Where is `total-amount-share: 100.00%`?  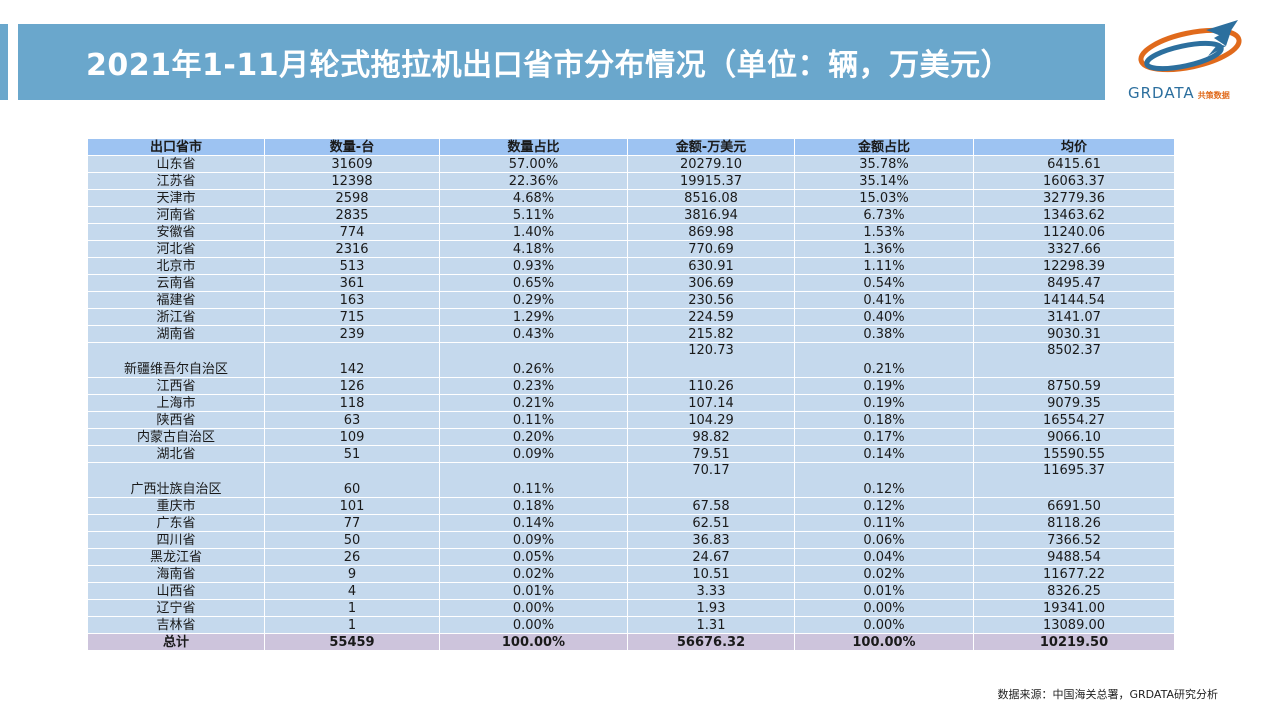 total-amount-share: 100.00% is located at coordinates (884, 642).